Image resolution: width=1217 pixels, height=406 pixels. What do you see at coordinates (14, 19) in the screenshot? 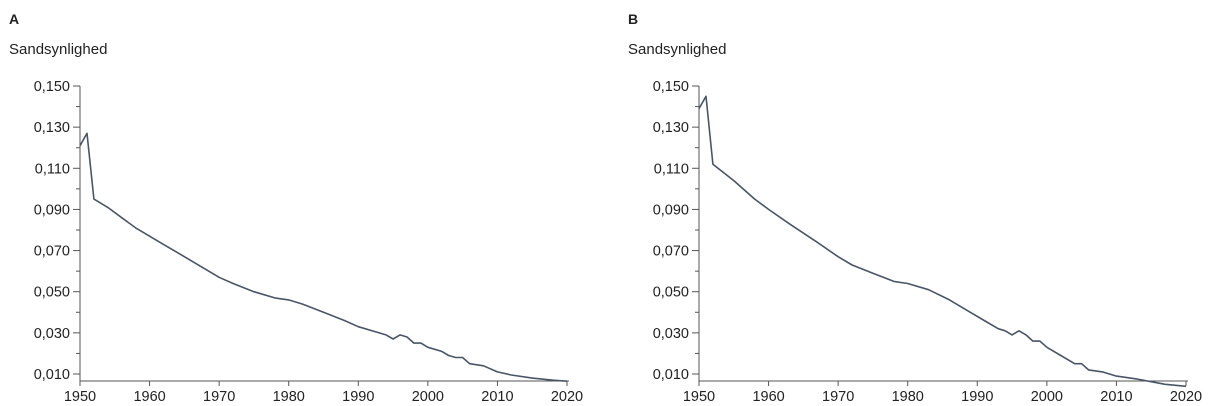
I see `panel-letter: A` at bounding box center [14, 19].